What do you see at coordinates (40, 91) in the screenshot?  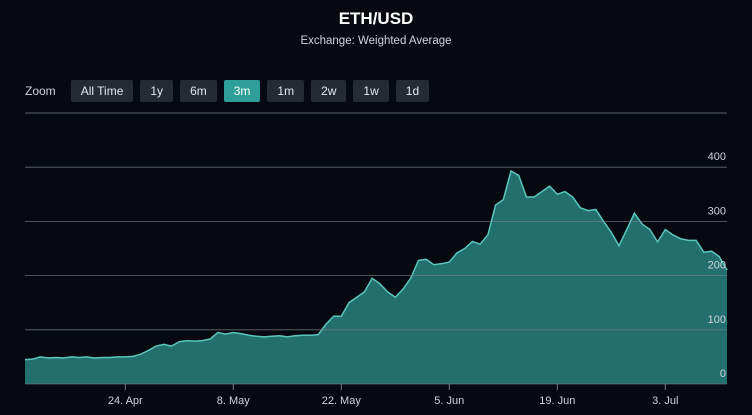 I see `zoom-label: Zoom` at bounding box center [40, 91].